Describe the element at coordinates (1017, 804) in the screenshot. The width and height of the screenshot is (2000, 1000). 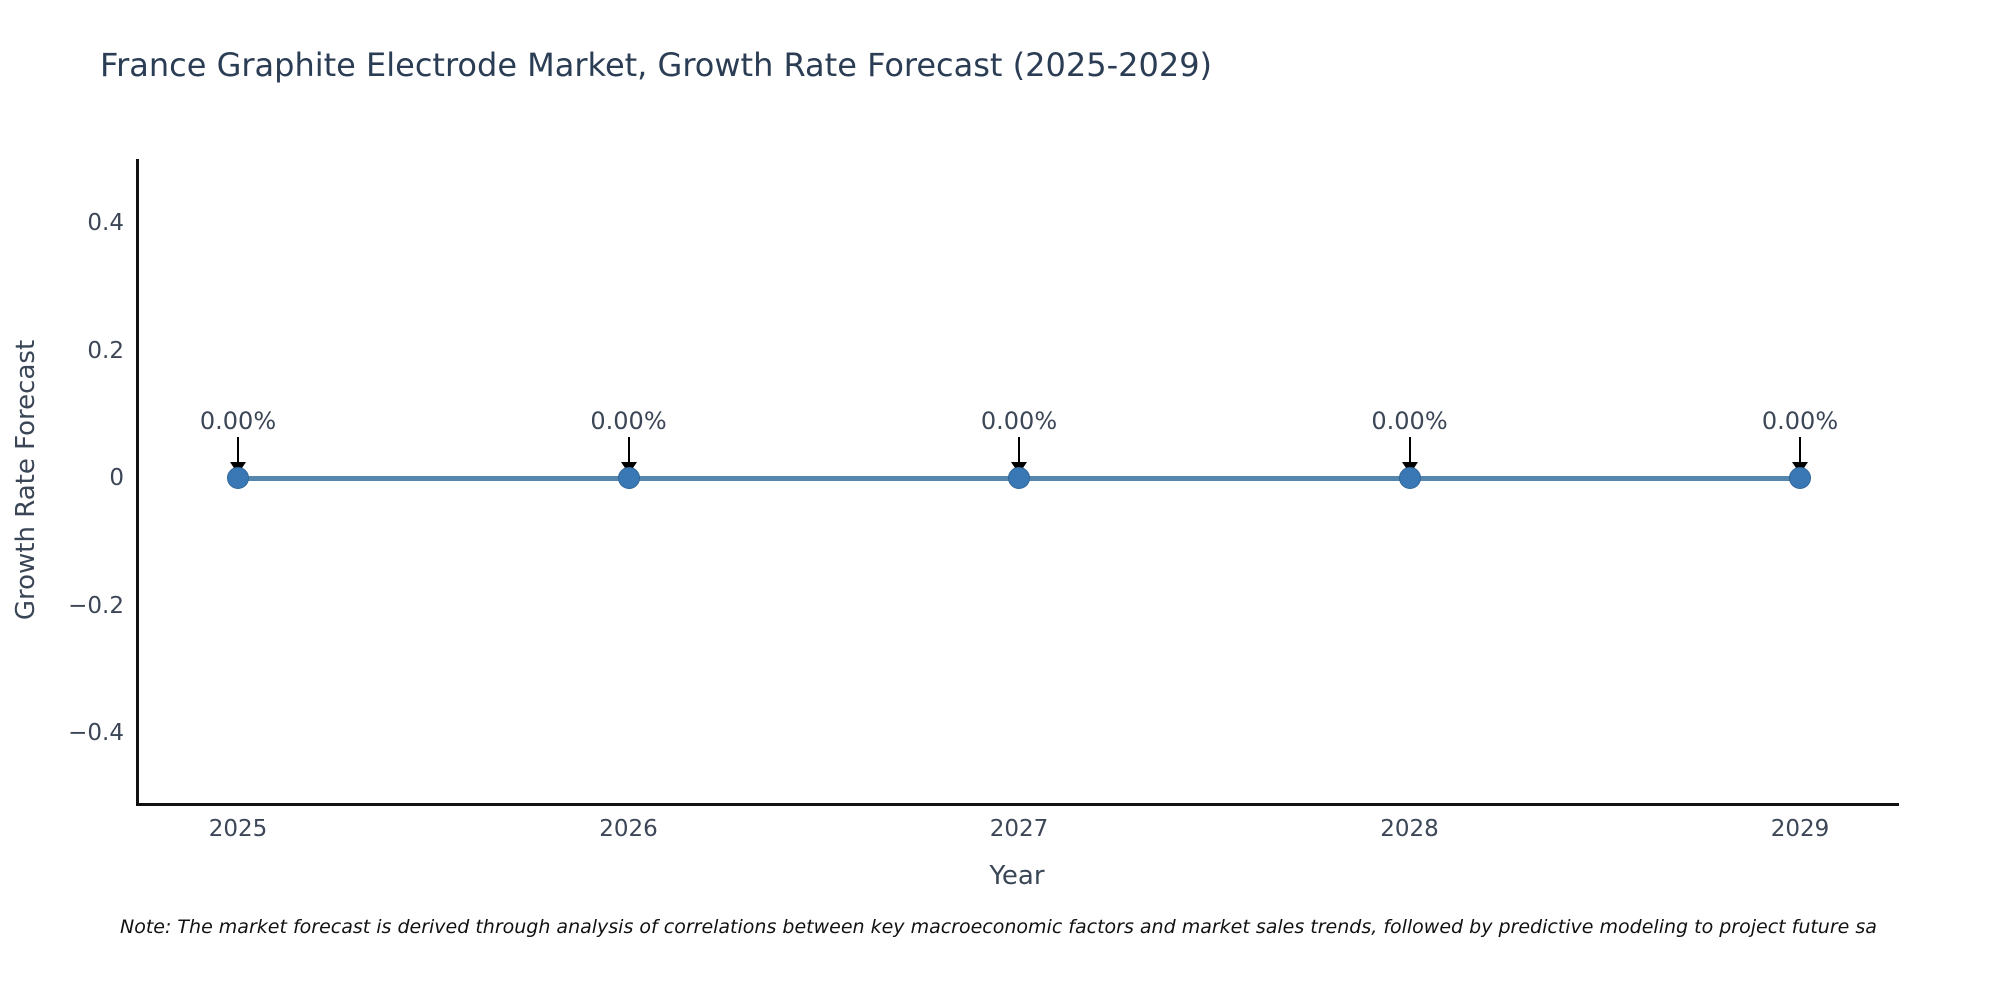
I see `x-axis-line` at that location.